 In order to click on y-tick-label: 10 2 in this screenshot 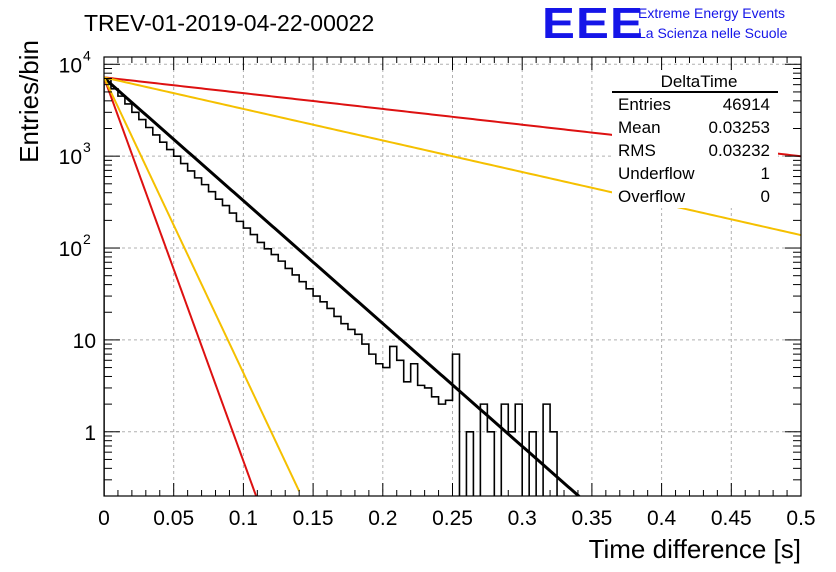, I will do `click(75, 246)`.